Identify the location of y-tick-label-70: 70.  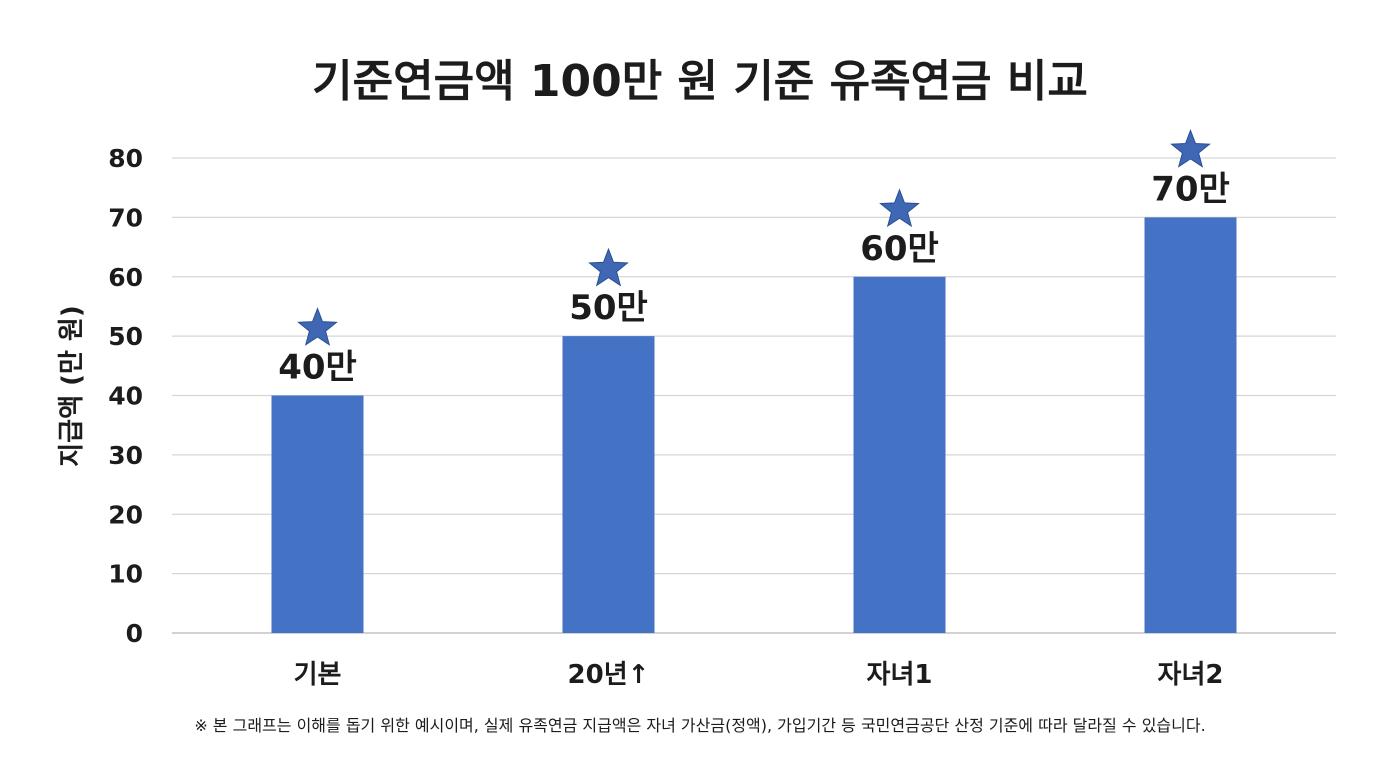
(125, 217).